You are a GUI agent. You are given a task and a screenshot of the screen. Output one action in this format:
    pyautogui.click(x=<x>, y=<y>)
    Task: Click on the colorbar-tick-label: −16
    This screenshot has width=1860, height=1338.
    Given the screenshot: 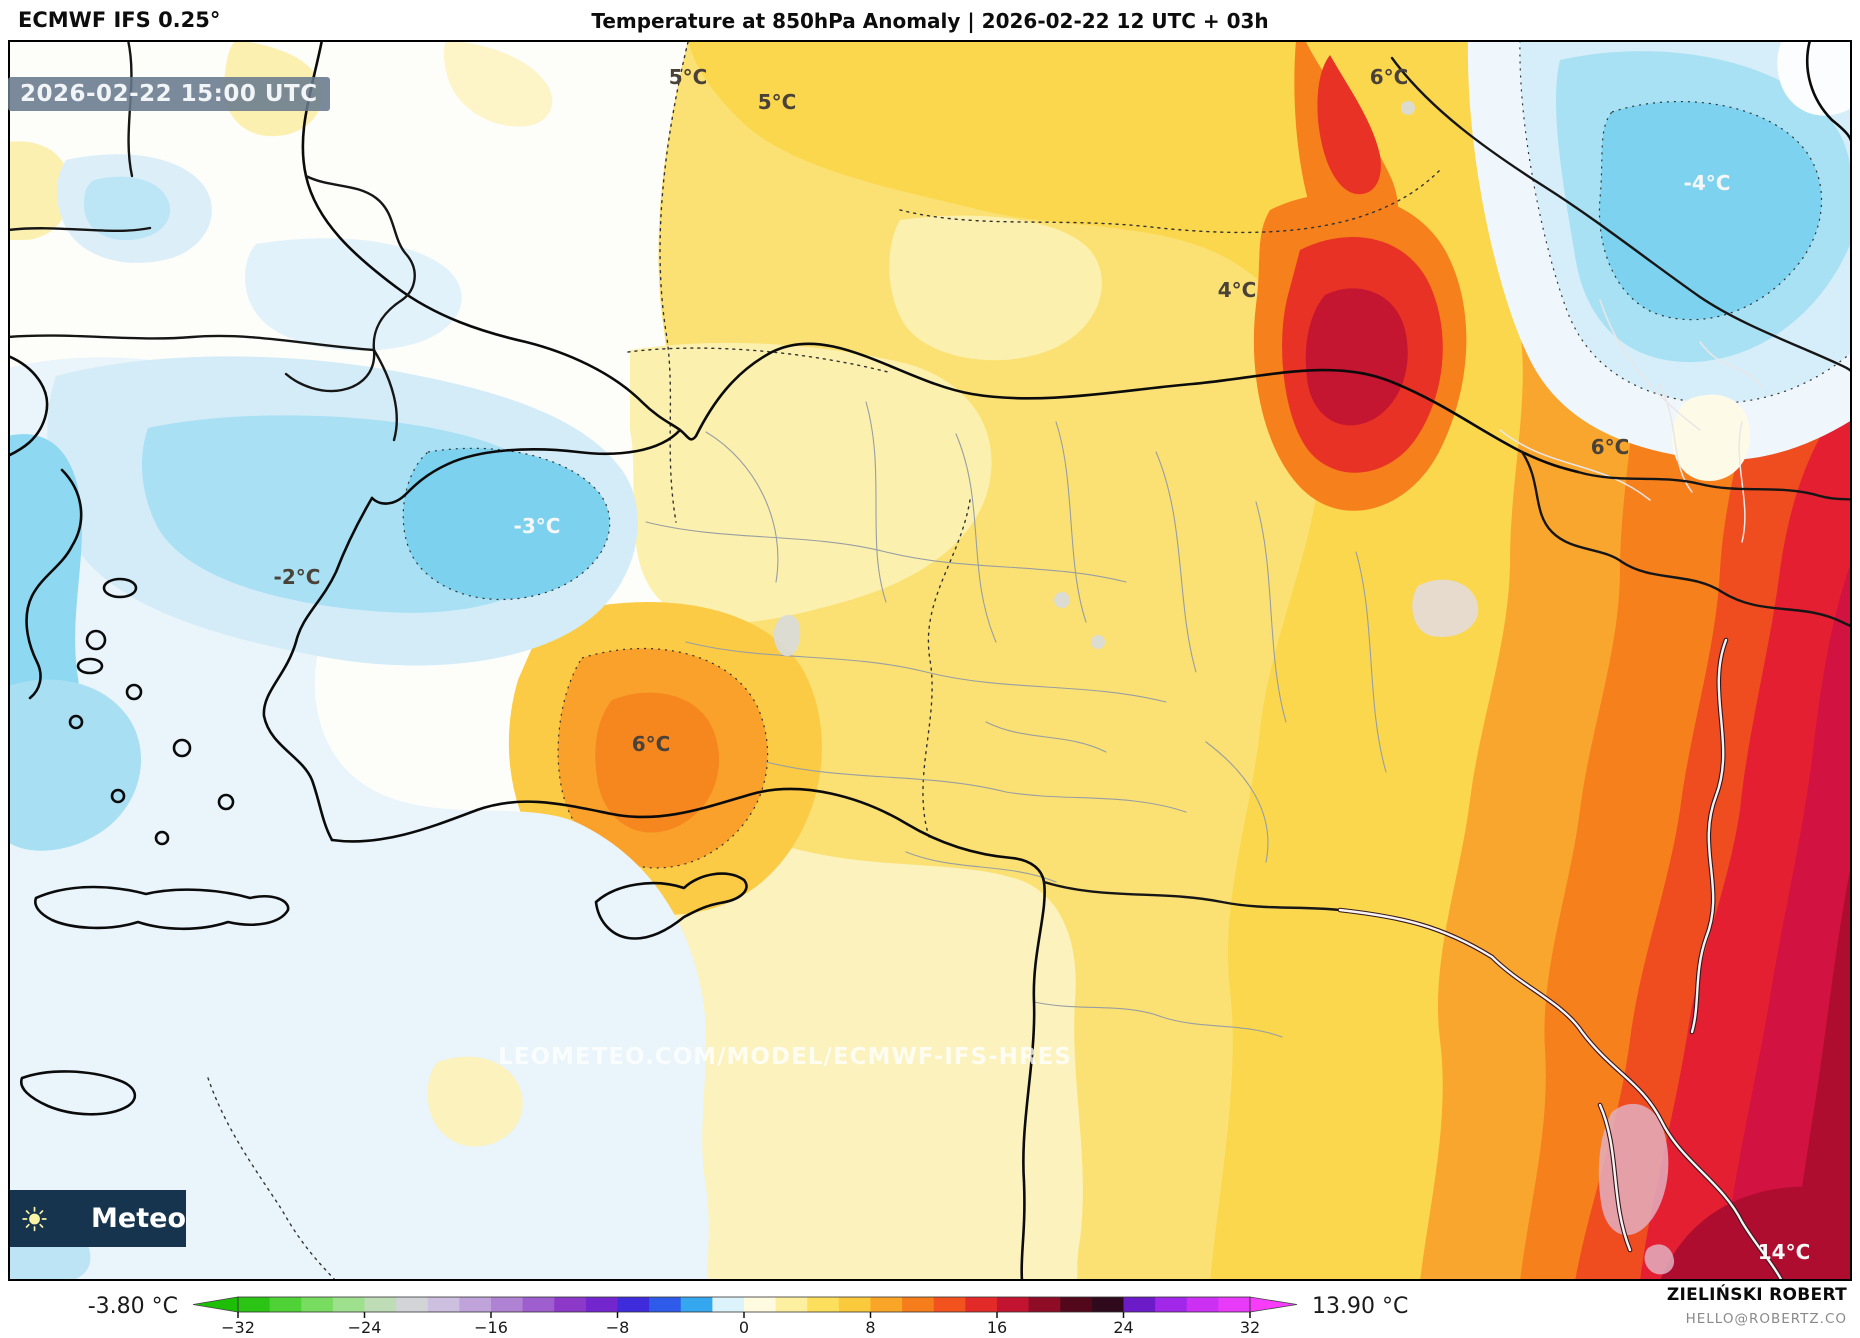 What is the action you would take?
    pyautogui.click(x=491, y=1327)
    